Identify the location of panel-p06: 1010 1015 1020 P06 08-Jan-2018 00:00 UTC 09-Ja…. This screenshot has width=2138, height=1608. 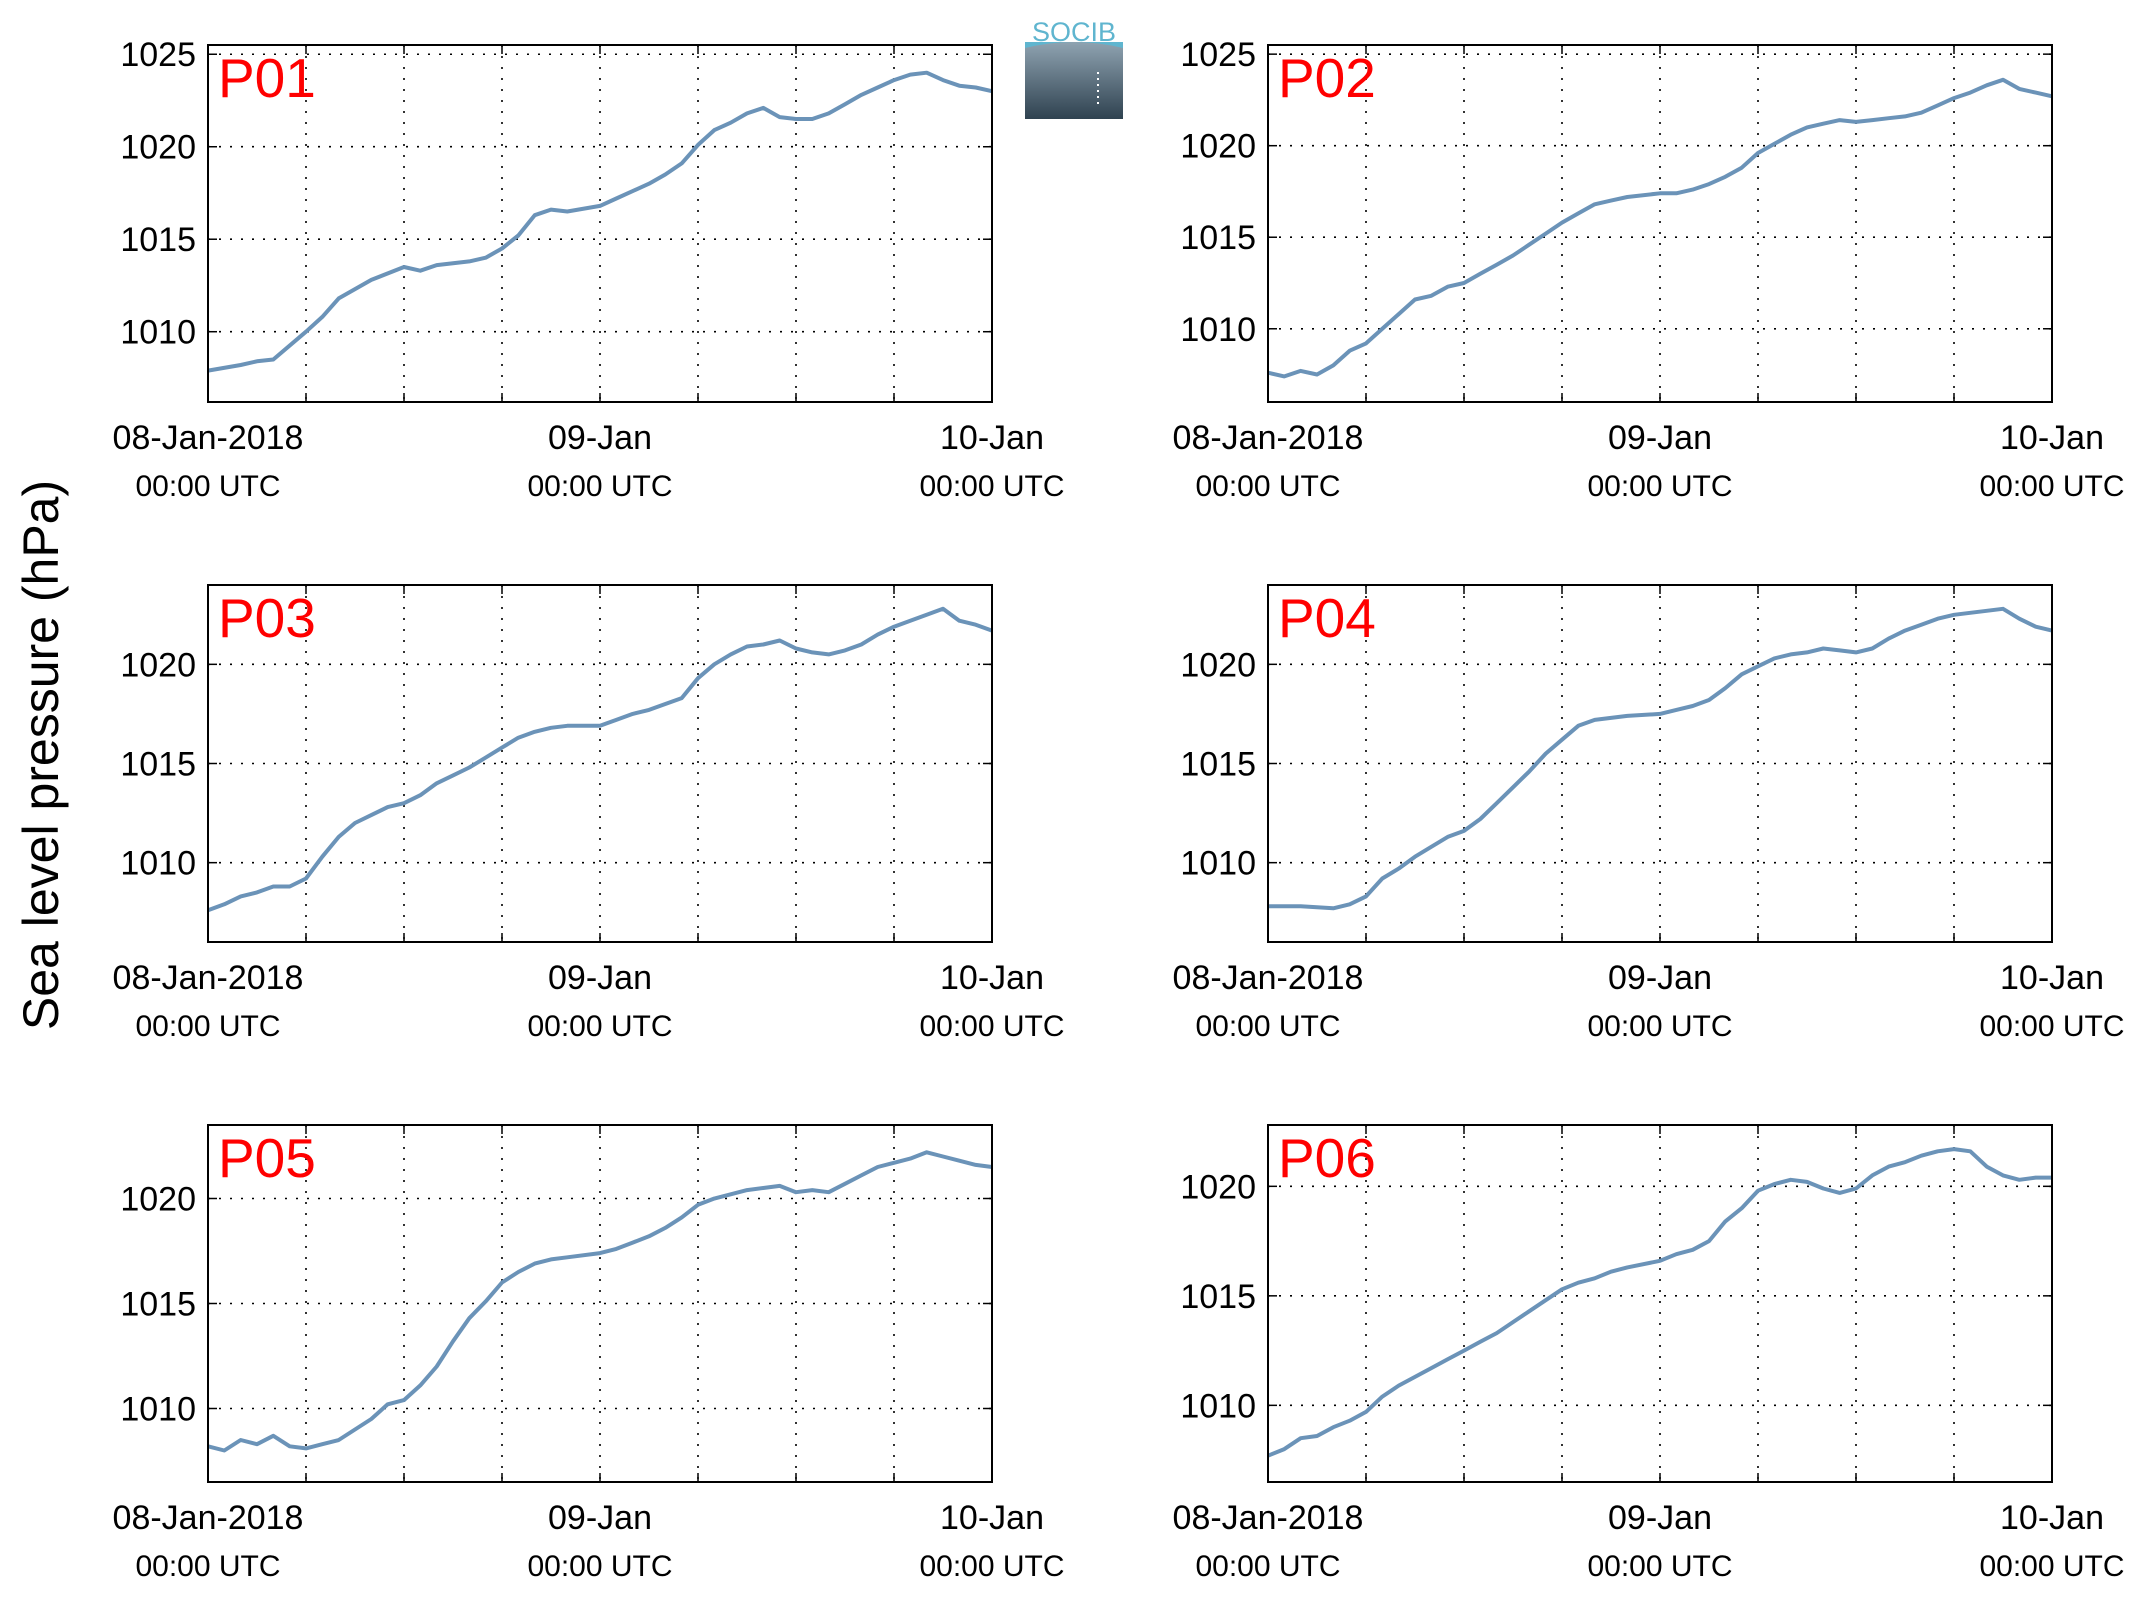
(1649, 1353).